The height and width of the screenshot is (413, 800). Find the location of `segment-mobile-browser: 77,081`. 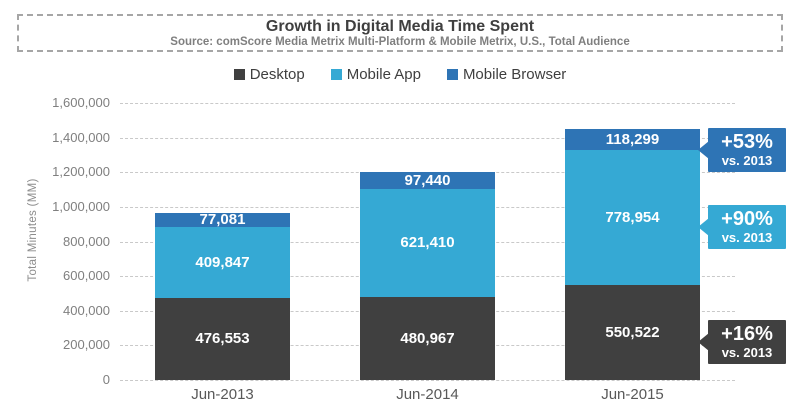

segment-mobile-browser: 77,081 is located at coordinates (222, 220).